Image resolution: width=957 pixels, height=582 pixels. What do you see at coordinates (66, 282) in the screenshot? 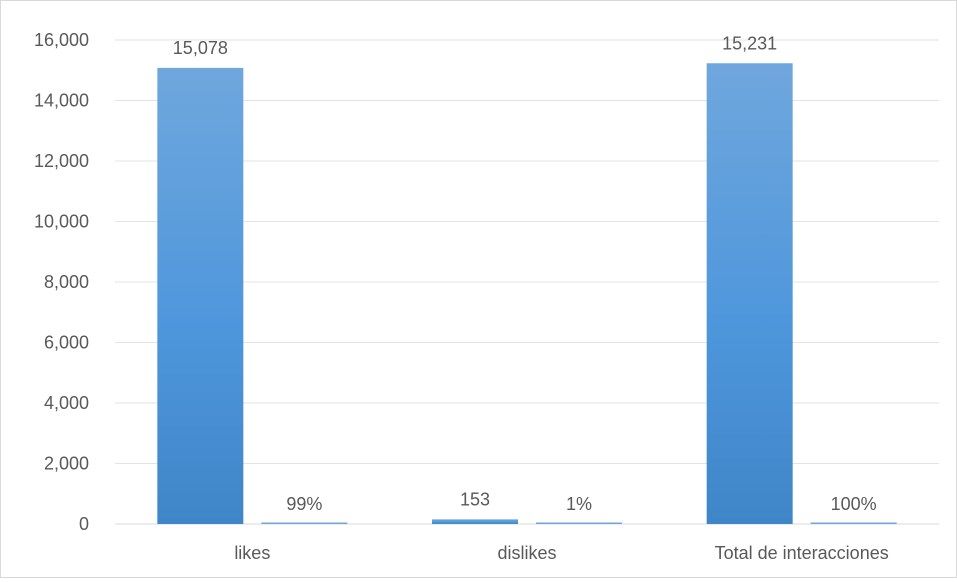
I see `y-tick-label: 8,000` at bounding box center [66, 282].